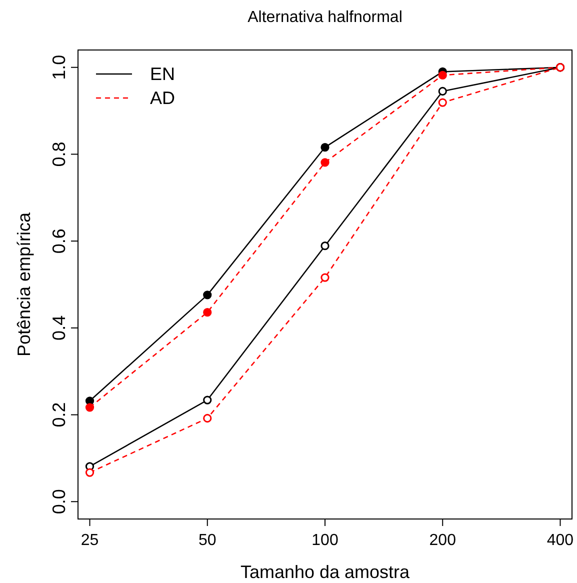 Image resolution: width=577 pixels, height=583 pixels. What do you see at coordinates (325, 540) in the screenshot?
I see `x-tick-label: 100` at bounding box center [325, 540].